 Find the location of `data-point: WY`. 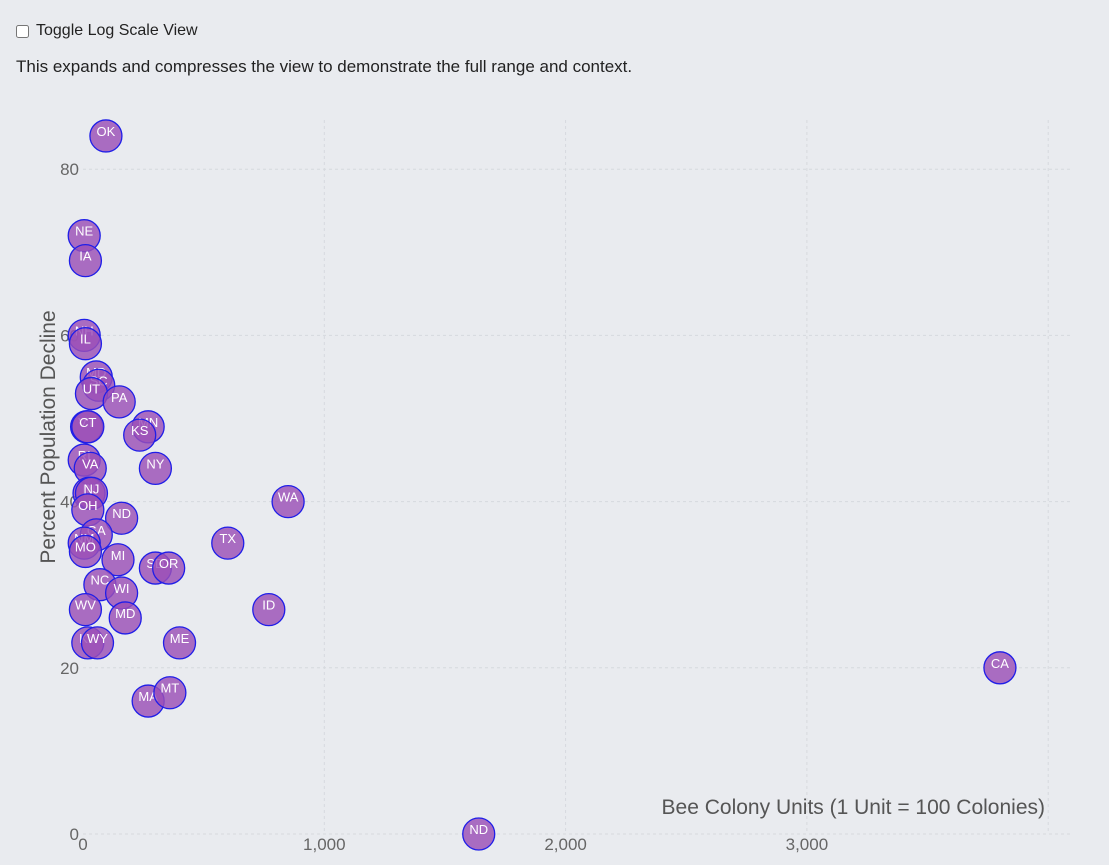

data-point: WY is located at coordinates (97, 643).